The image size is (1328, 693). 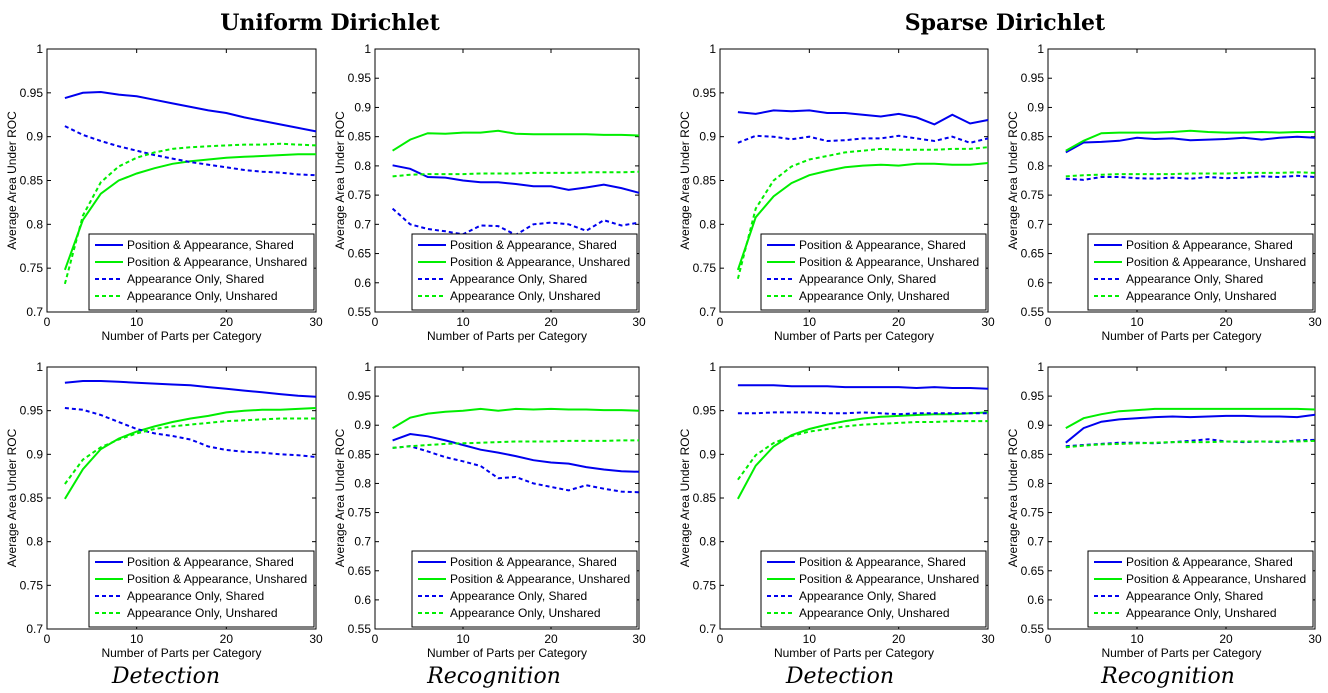 What do you see at coordinates (330, 23) in the screenshot?
I see `title-uniform-dirichlet: Uniform Dirichlet` at bounding box center [330, 23].